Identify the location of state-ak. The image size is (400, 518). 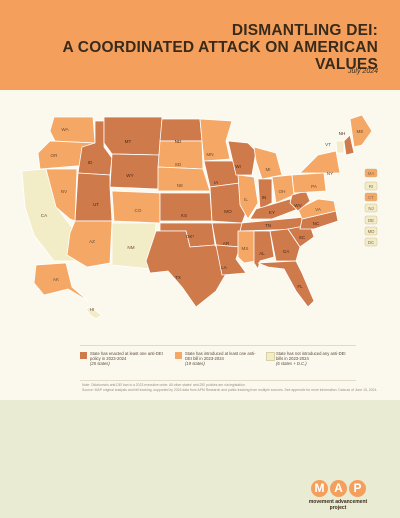
(61, 282).